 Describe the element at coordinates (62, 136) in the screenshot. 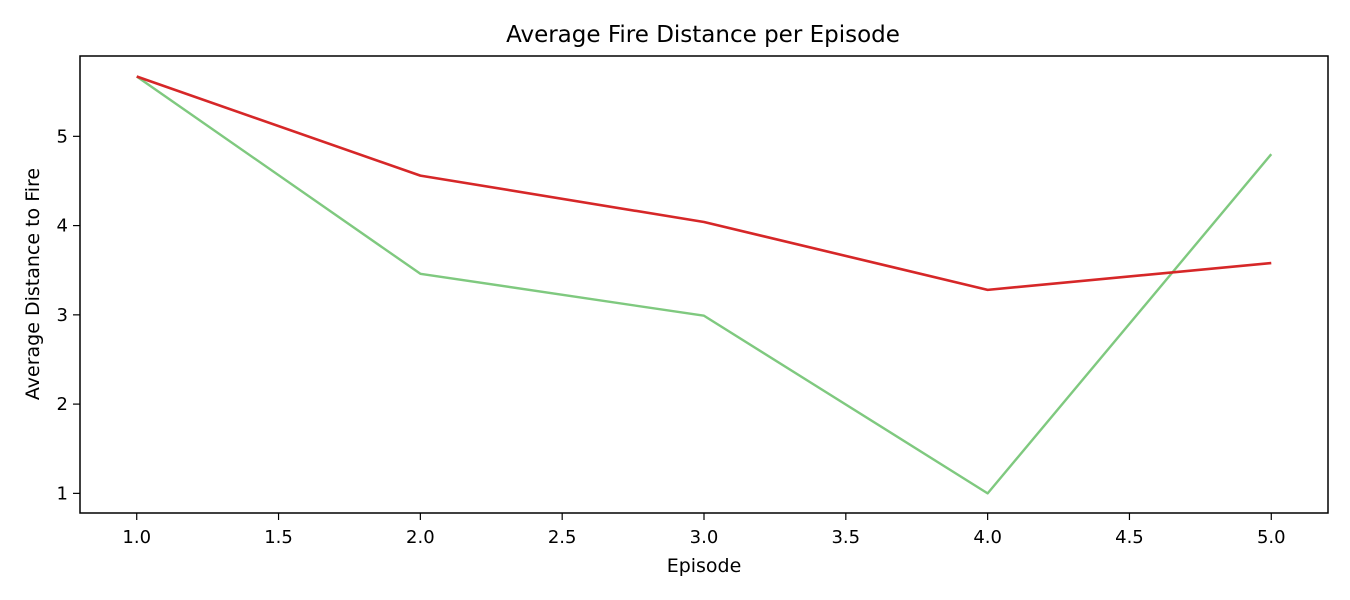

I see `y-tick-label: 5` at that location.